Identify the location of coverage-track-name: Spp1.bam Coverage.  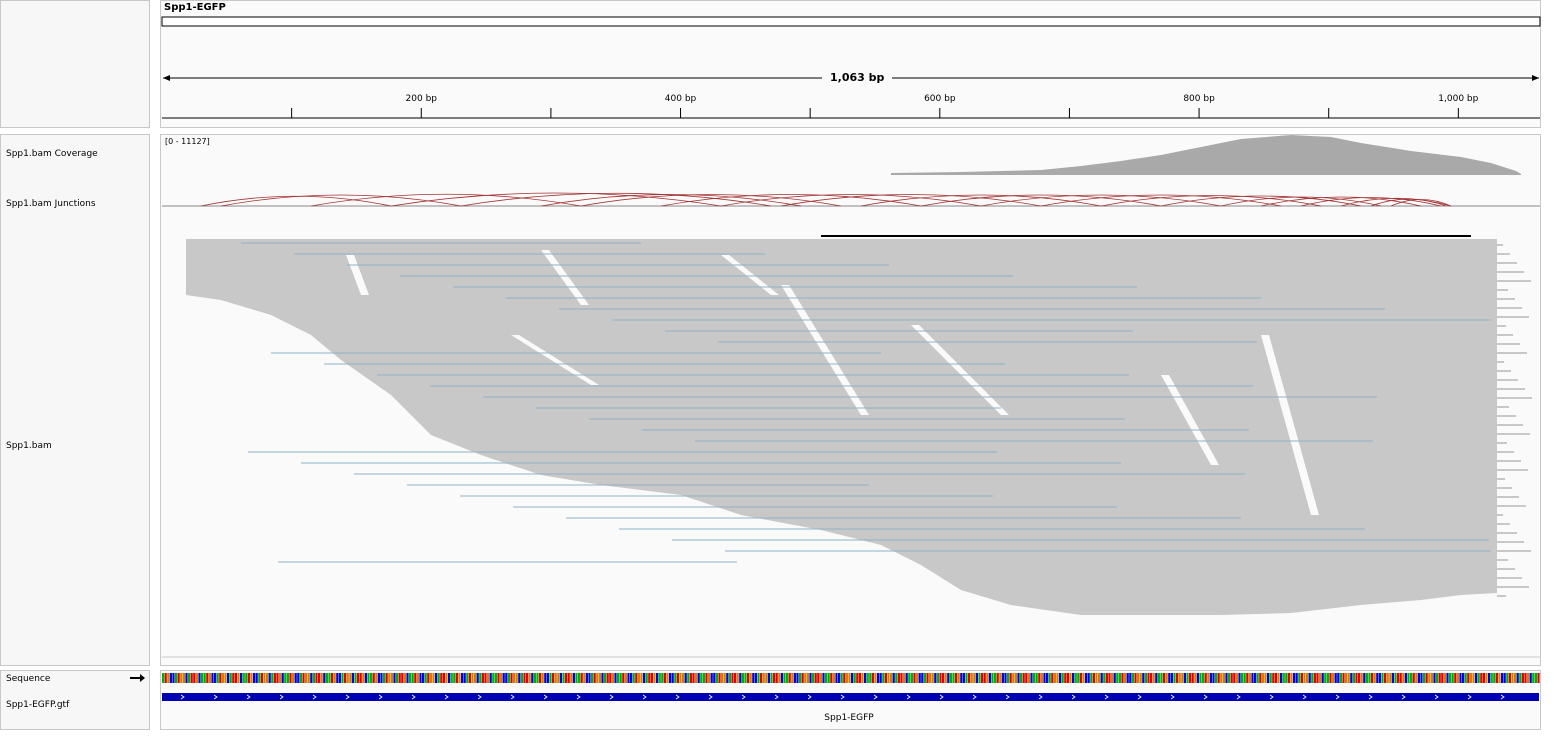
(52, 154).